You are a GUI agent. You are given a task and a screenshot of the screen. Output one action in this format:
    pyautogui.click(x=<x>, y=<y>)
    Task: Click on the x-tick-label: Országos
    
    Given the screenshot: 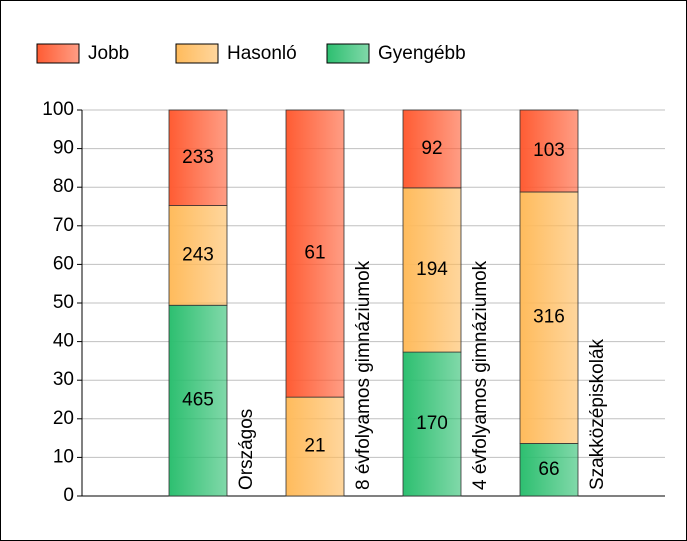 What is the action you would take?
    pyautogui.click(x=246, y=449)
    